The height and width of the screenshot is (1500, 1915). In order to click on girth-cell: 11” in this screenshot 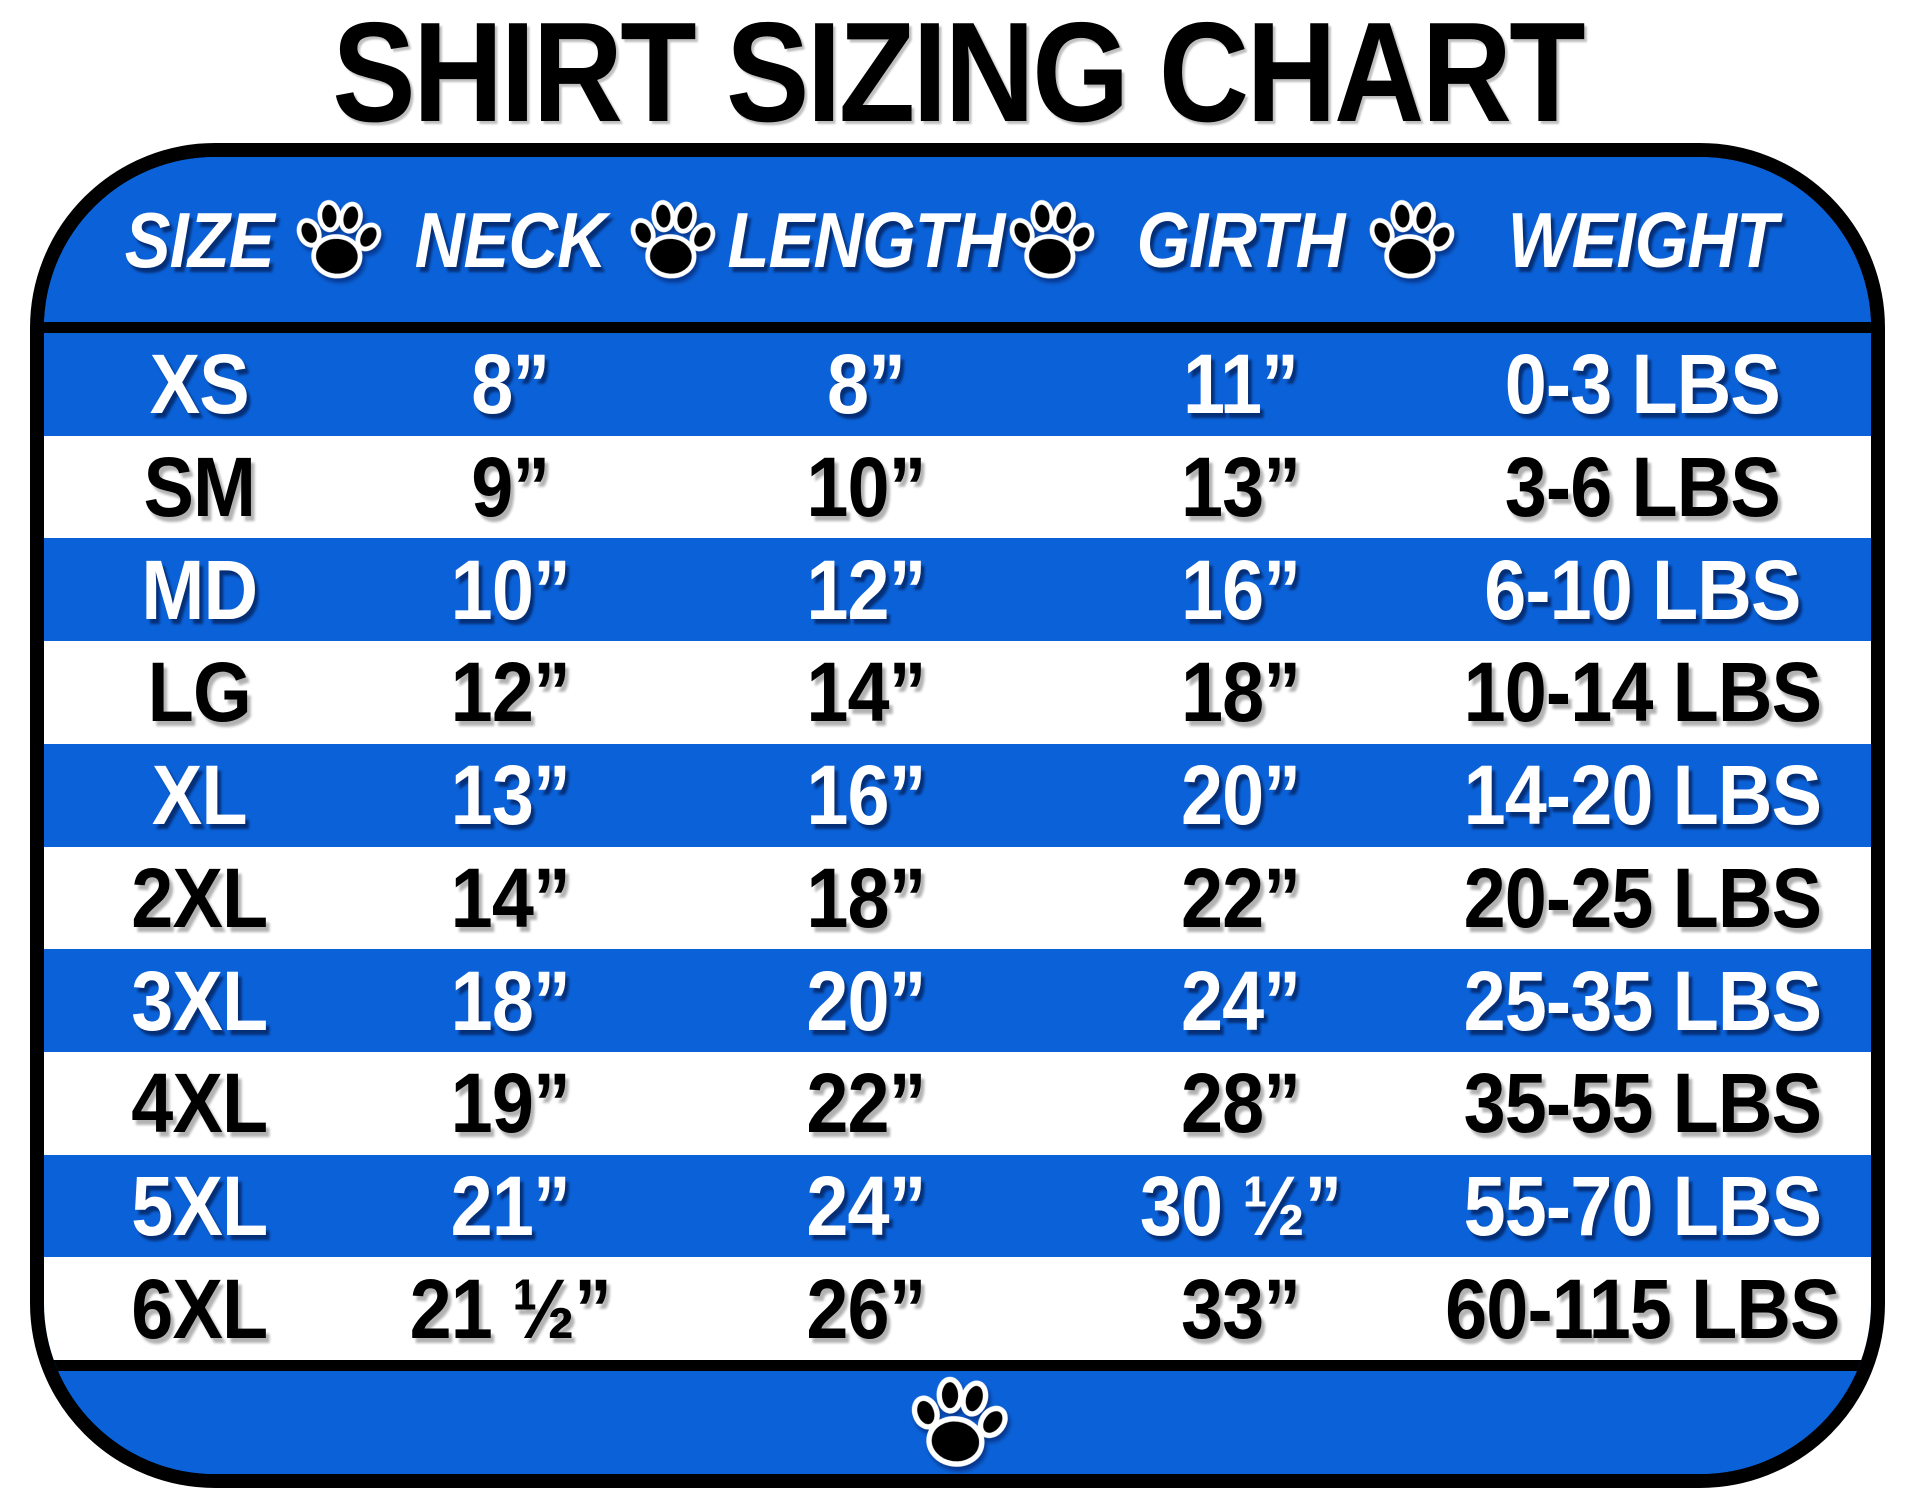, I will do `click(1241, 384)`.